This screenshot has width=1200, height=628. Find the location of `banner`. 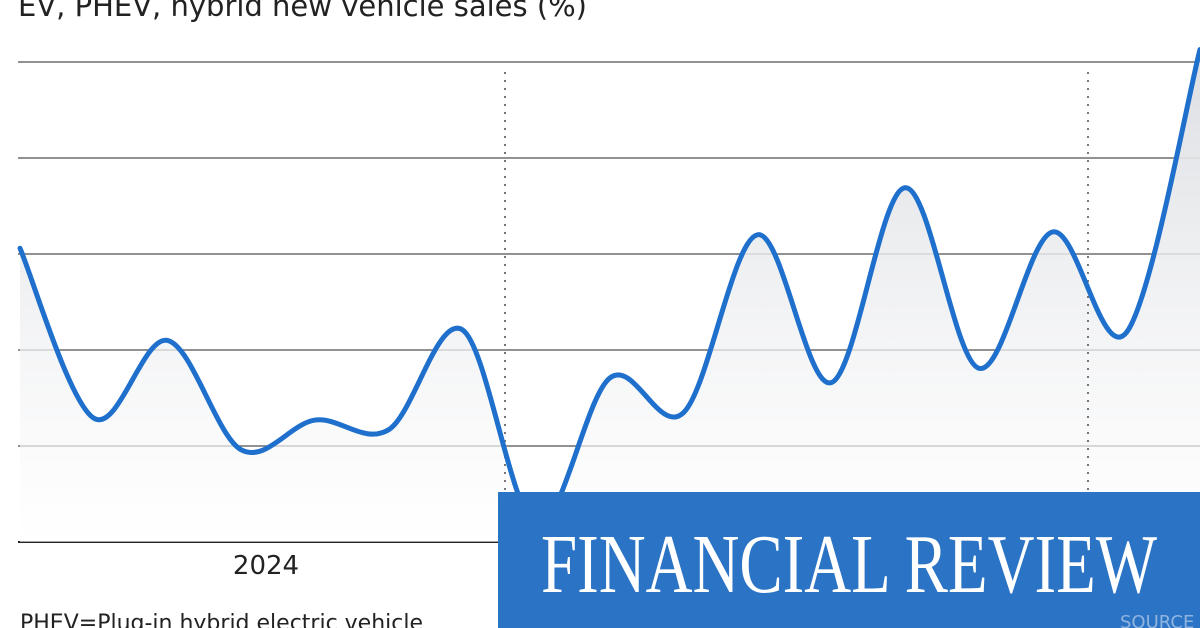

banner is located at coordinates (849, 560).